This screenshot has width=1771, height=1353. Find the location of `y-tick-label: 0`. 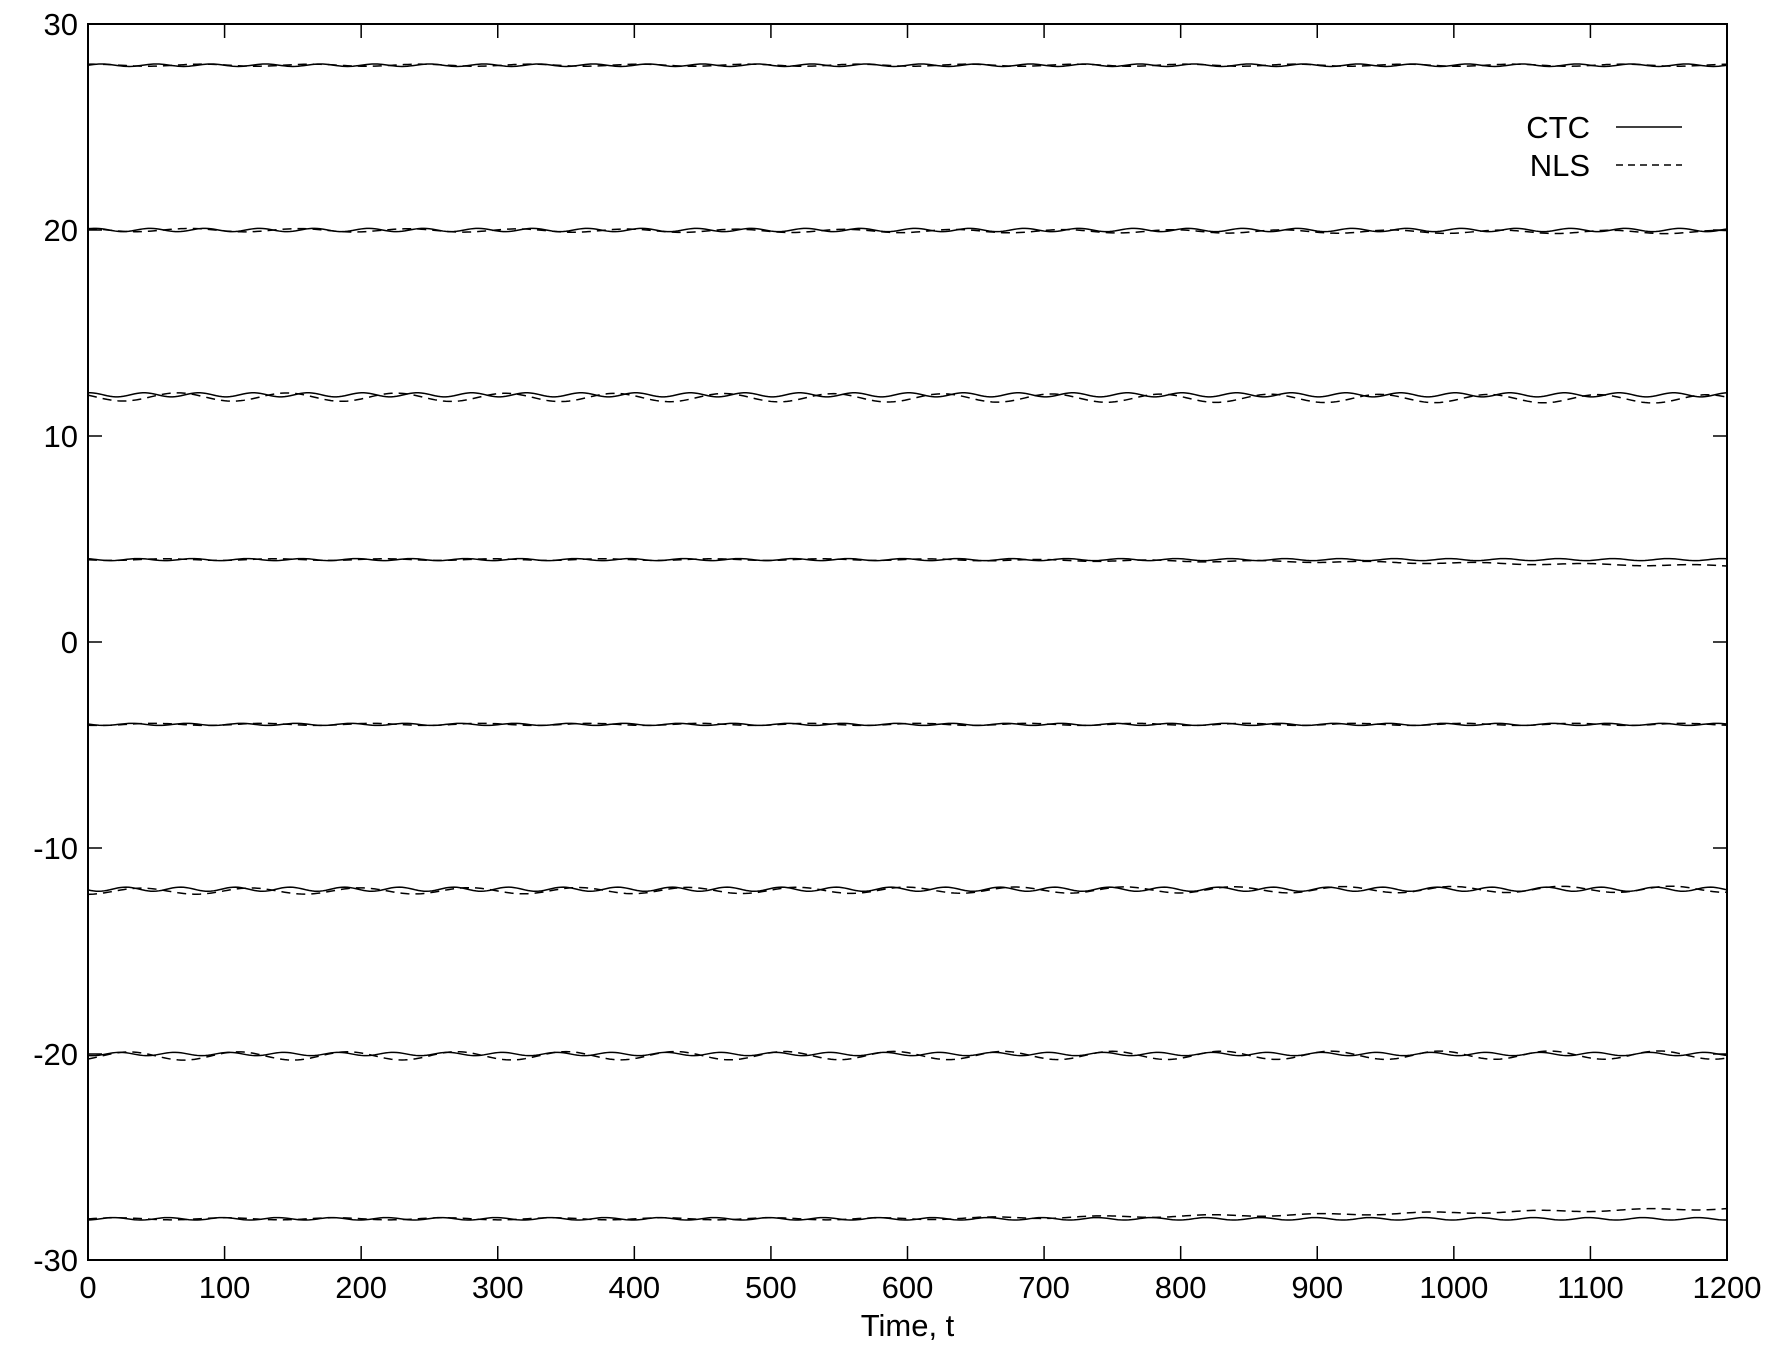

y-tick-label: 0 is located at coordinates (69, 642).